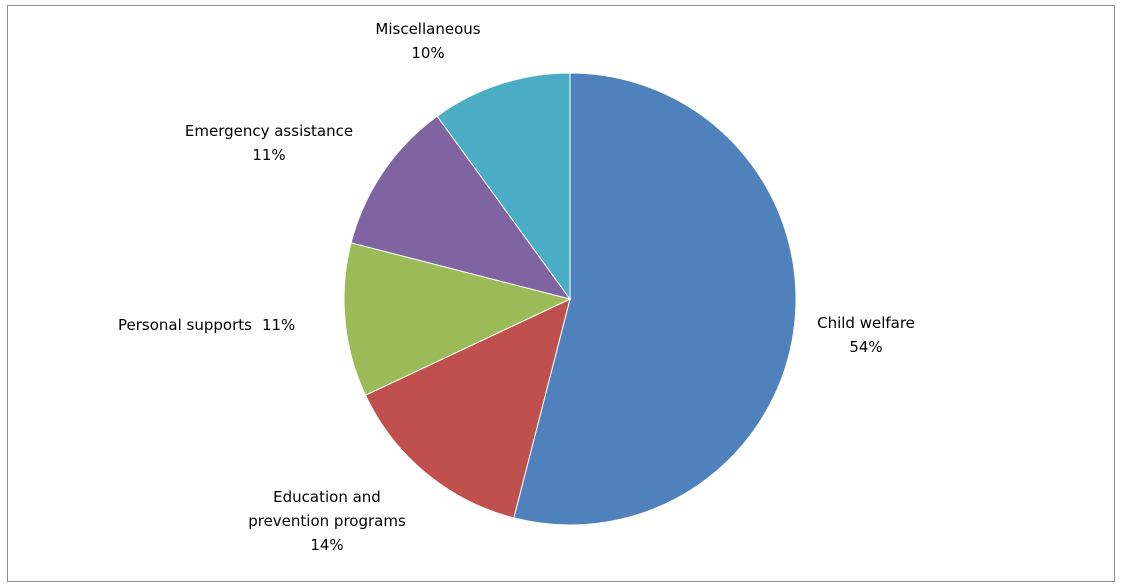  Describe the element at coordinates (268, 155) in the screenshot. I see `pct-emergency-assistance: 11%` at that location.